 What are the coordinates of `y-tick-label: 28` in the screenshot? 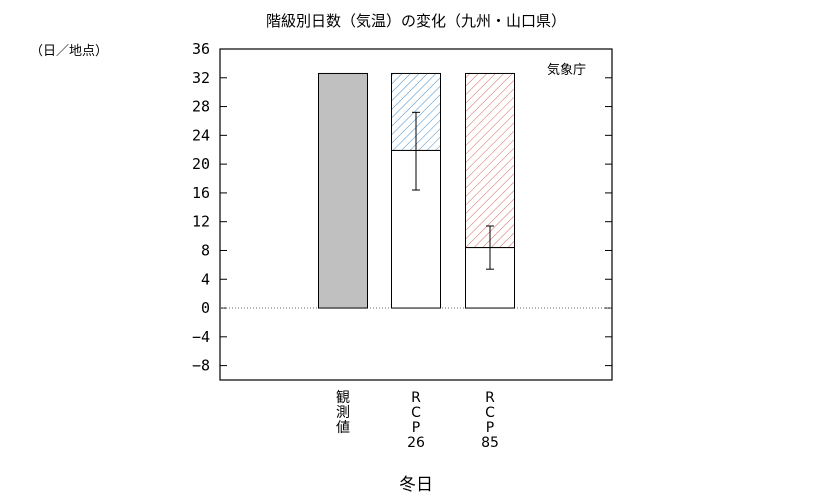 It's located at (201, 107).